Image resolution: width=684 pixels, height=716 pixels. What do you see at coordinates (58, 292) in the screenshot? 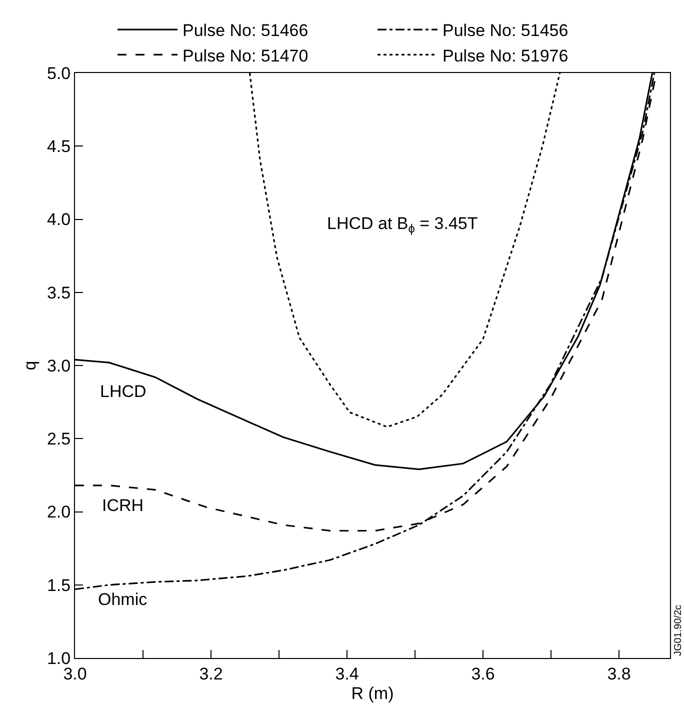
I see `y-tick-label: 3.5` at bounding box center [58, 292].